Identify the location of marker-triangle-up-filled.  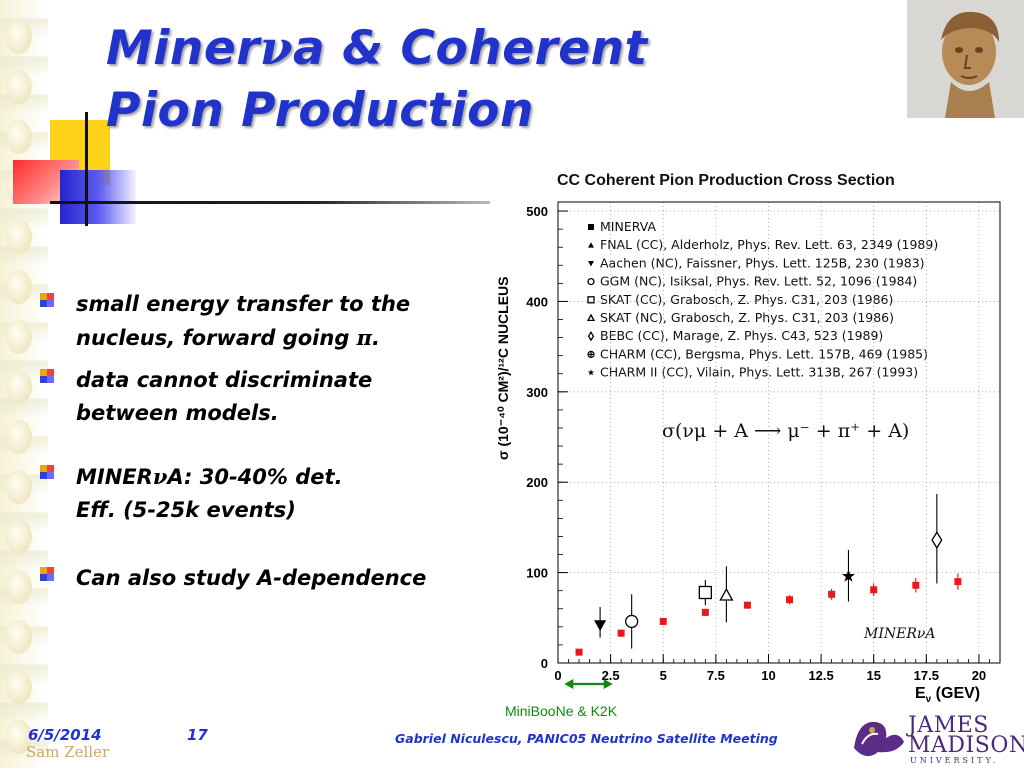
(591, 245).